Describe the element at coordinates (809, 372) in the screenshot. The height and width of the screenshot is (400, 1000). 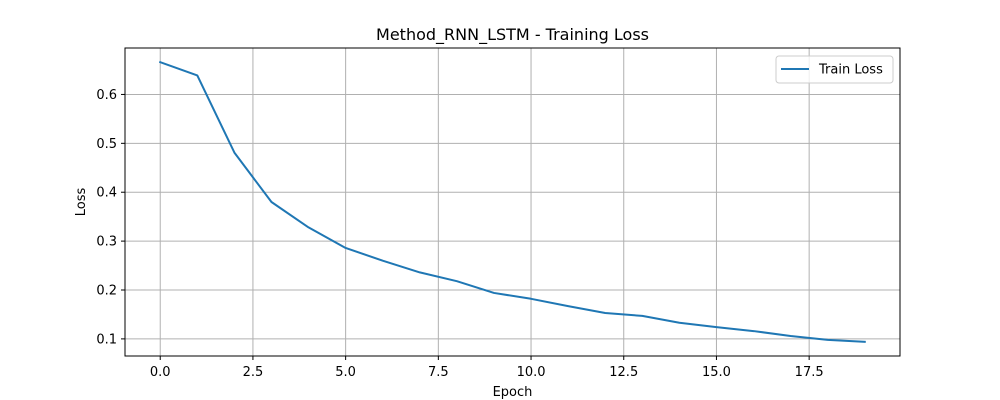
I see `x-tick-label: 17.5` at that location.